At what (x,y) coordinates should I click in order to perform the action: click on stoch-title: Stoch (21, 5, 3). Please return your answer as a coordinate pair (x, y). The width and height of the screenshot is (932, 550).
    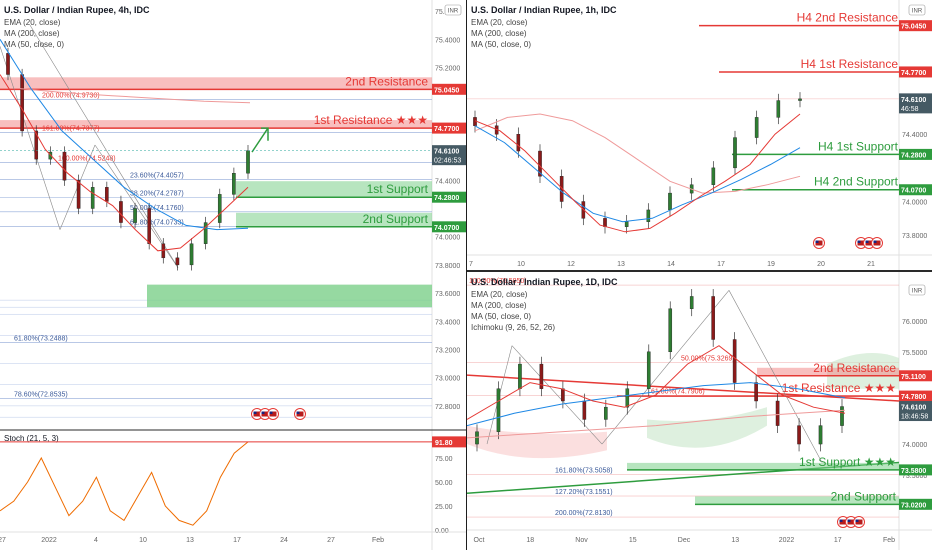
    Looking at the image, I should click on (31, 438).